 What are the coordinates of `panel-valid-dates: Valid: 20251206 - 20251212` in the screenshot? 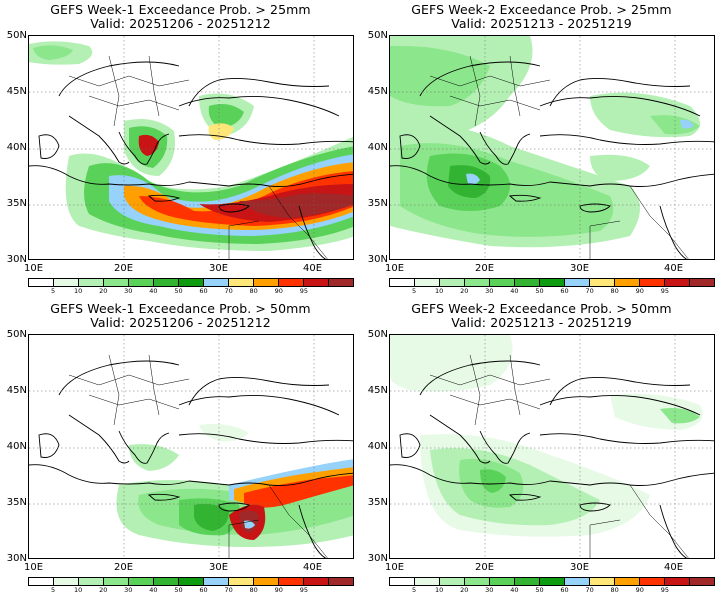 It's located at (180, 322).